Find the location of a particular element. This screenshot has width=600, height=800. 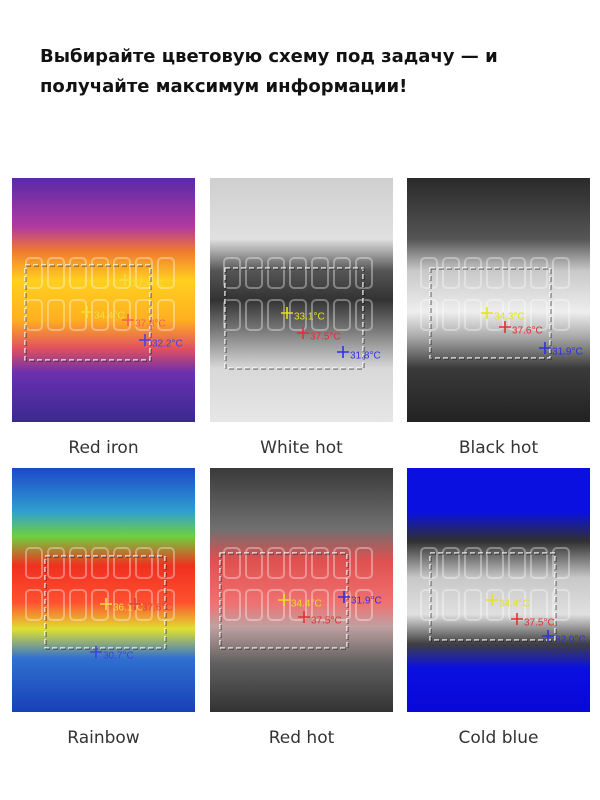

thermal-image: 33.1°C 37.5°C 31.8°C is located at coordinates (301, 300).